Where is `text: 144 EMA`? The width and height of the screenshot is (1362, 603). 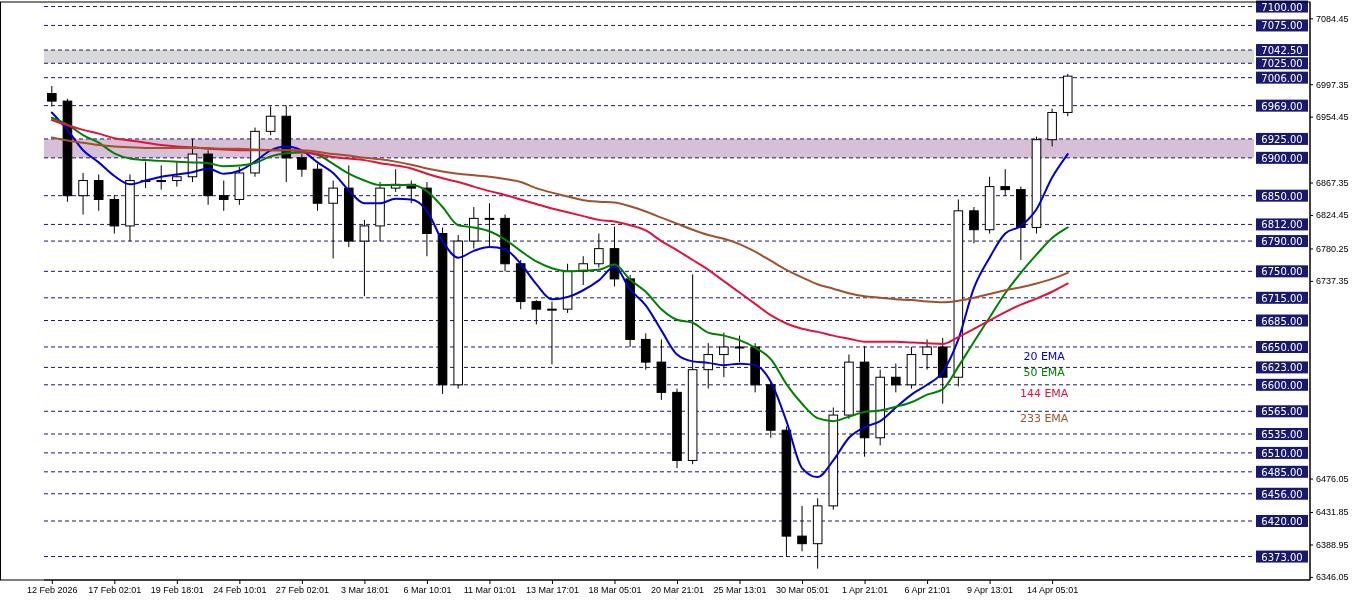 text: 144 EMA is located at coordinates (1044, 394).